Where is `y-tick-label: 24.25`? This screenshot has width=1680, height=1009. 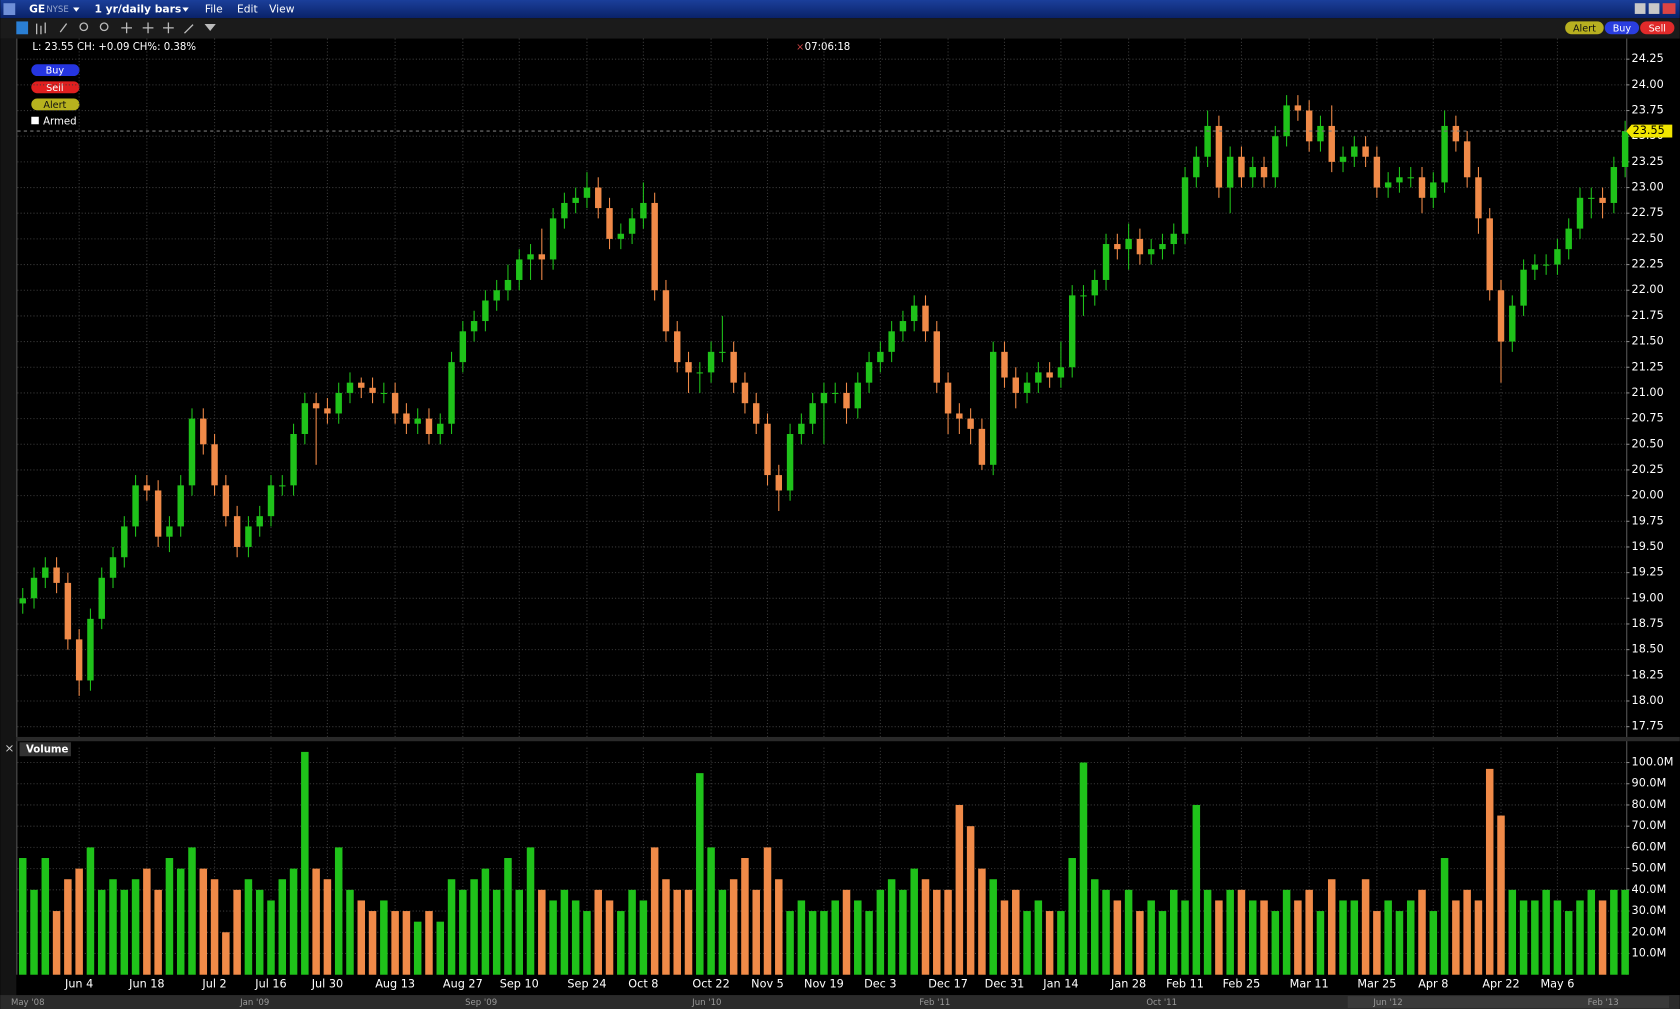
y-tick-label: 24.25 is located at coordinates (1648, 58).